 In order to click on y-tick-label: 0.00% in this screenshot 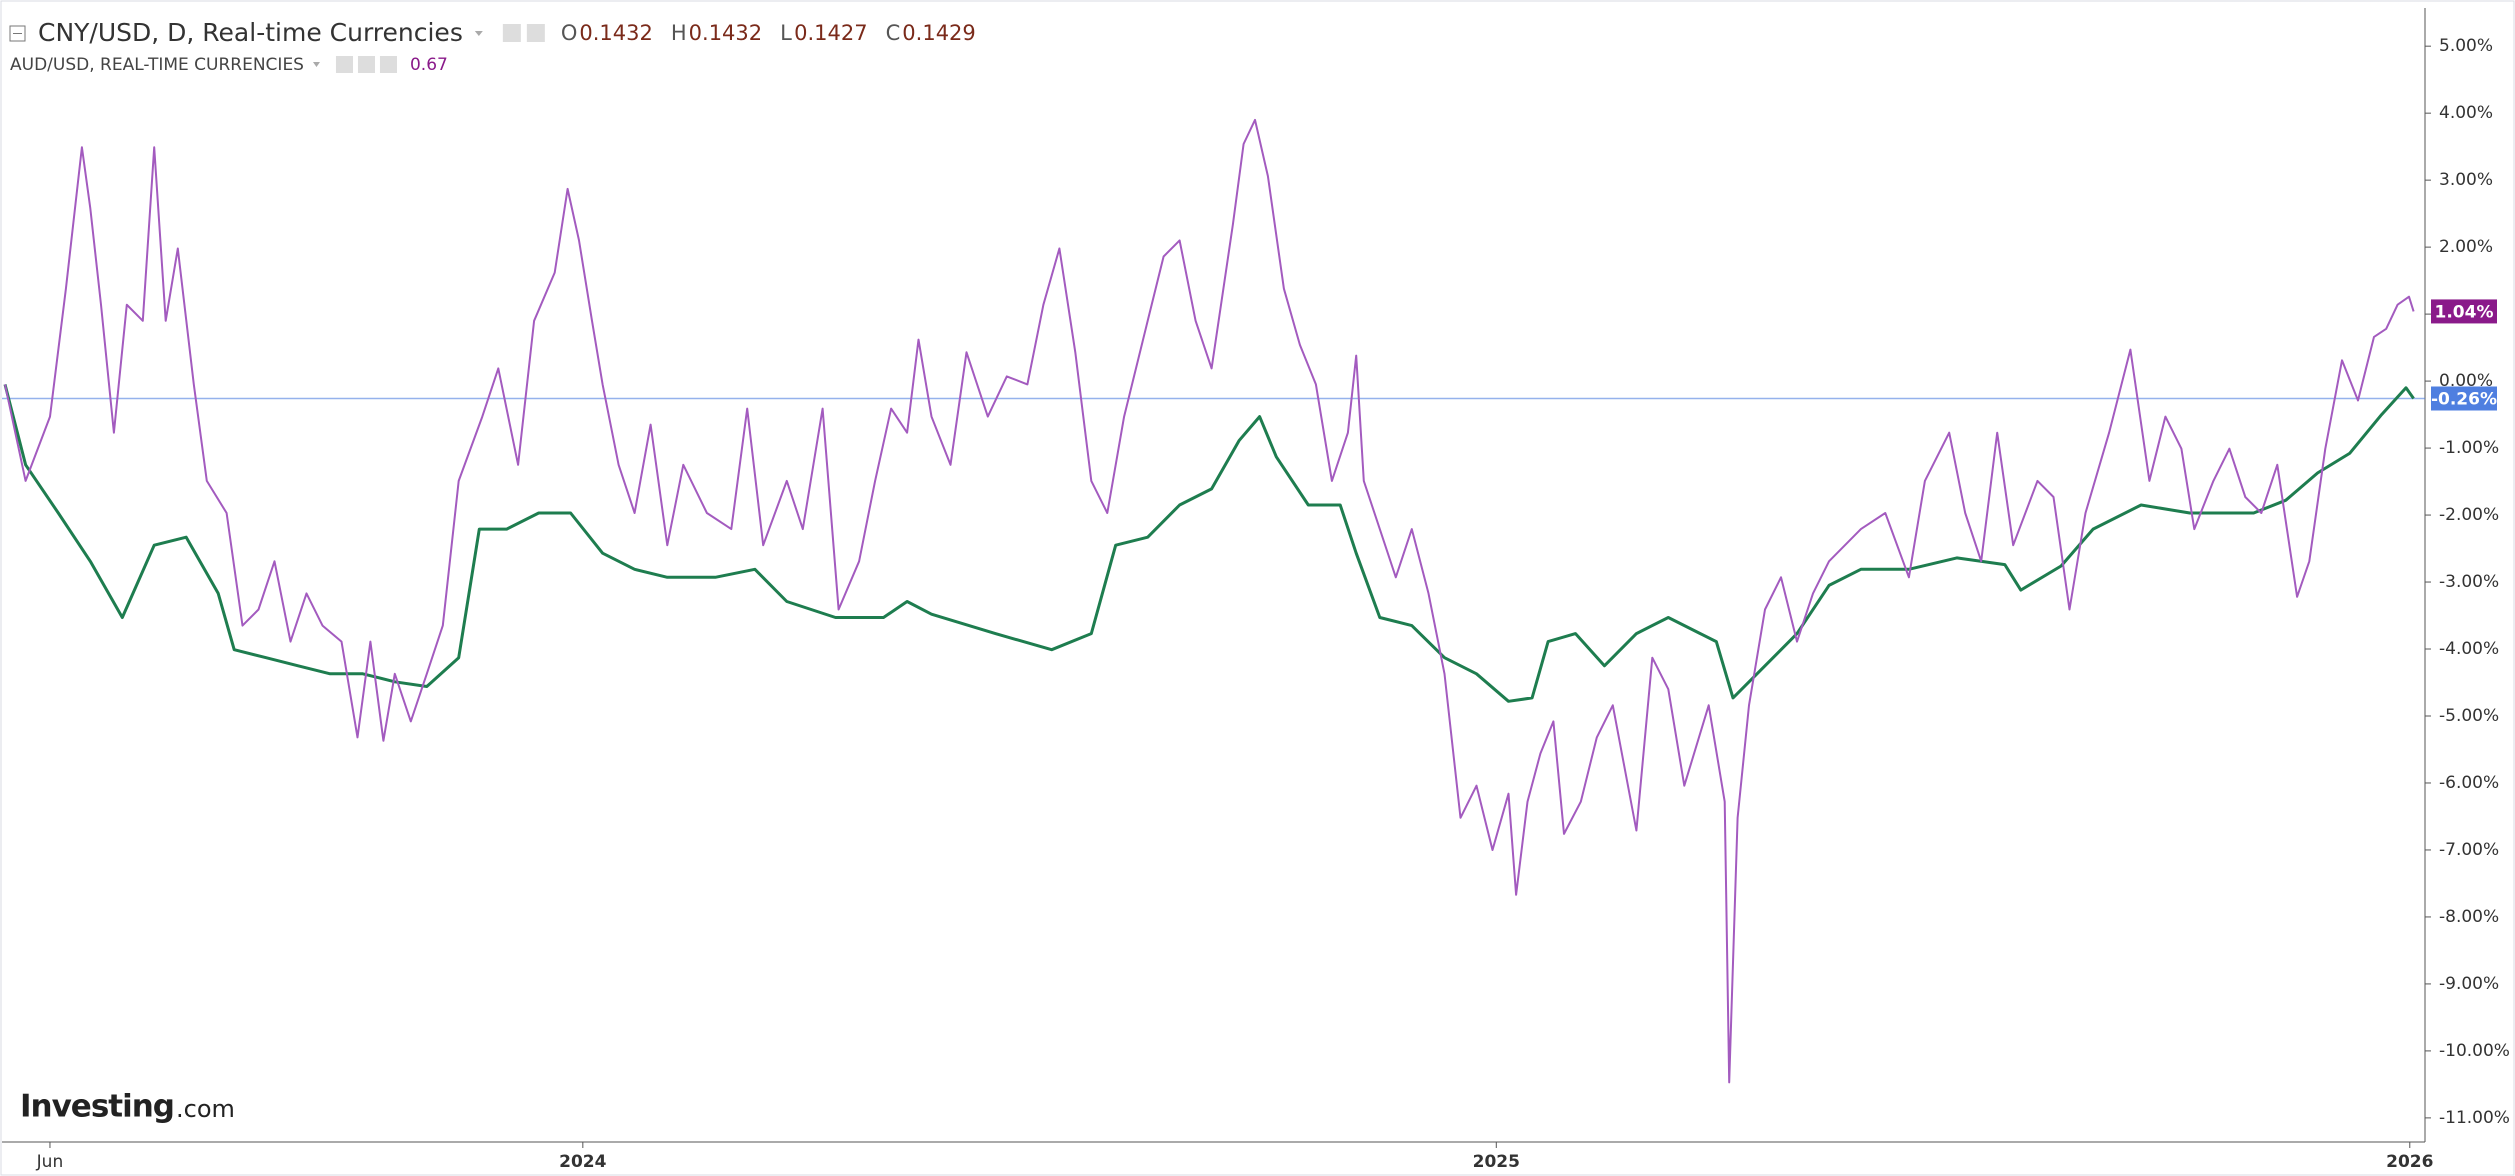, I will do `click(2466, 381)`.